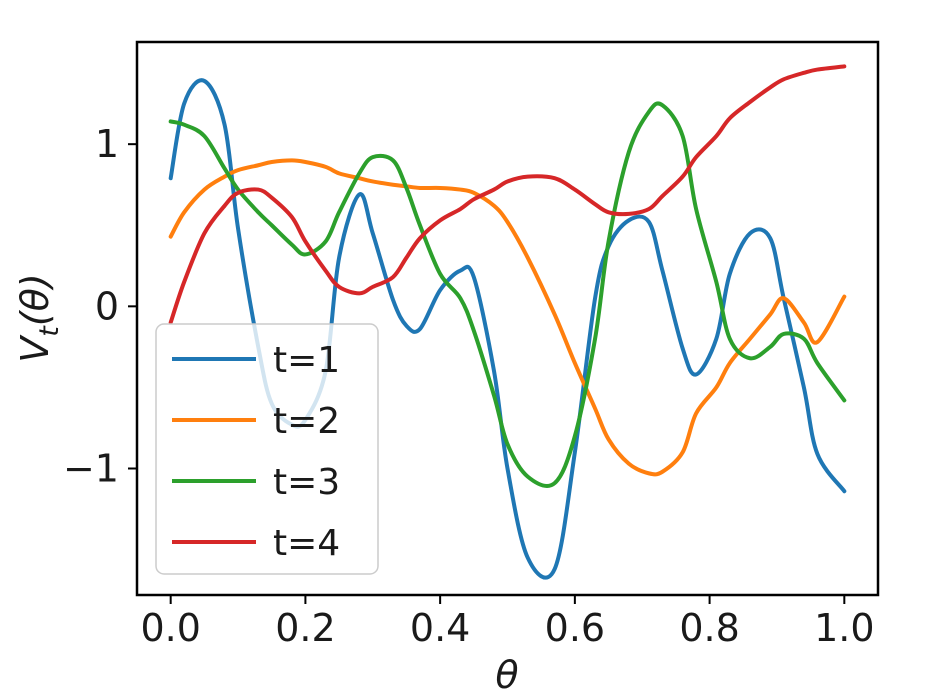  I want to click on x-tick-label: 0.2, so click(305, 628).